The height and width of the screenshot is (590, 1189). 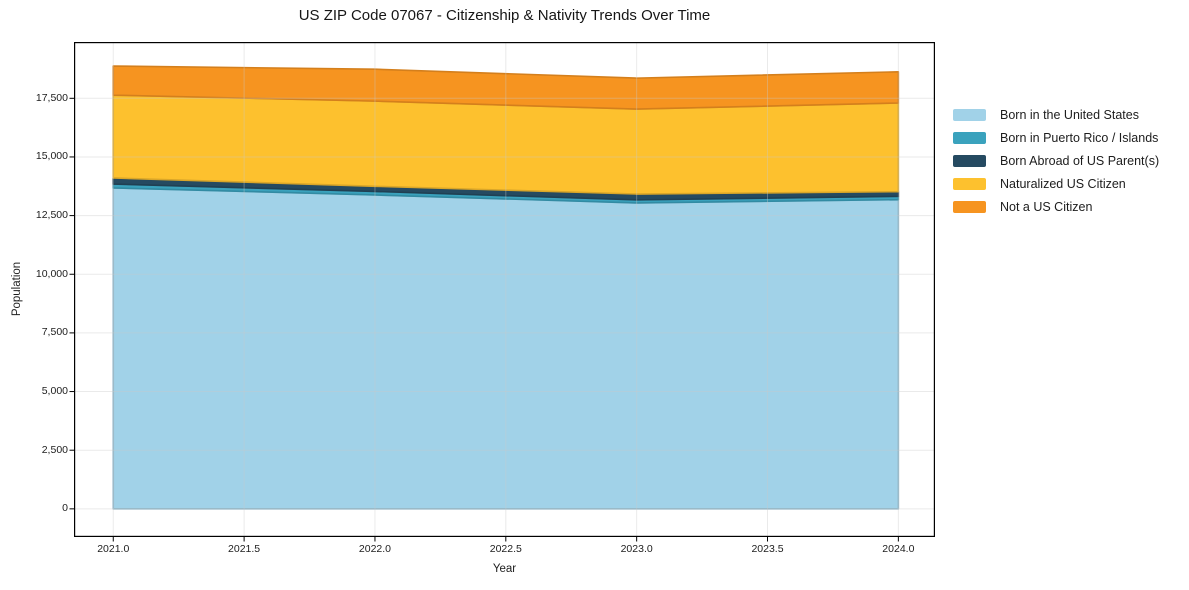 What do you see at coordinates (65, 508) in the screenshot?
I see `y-tick-label: 0` at bounding box center [65, 508].